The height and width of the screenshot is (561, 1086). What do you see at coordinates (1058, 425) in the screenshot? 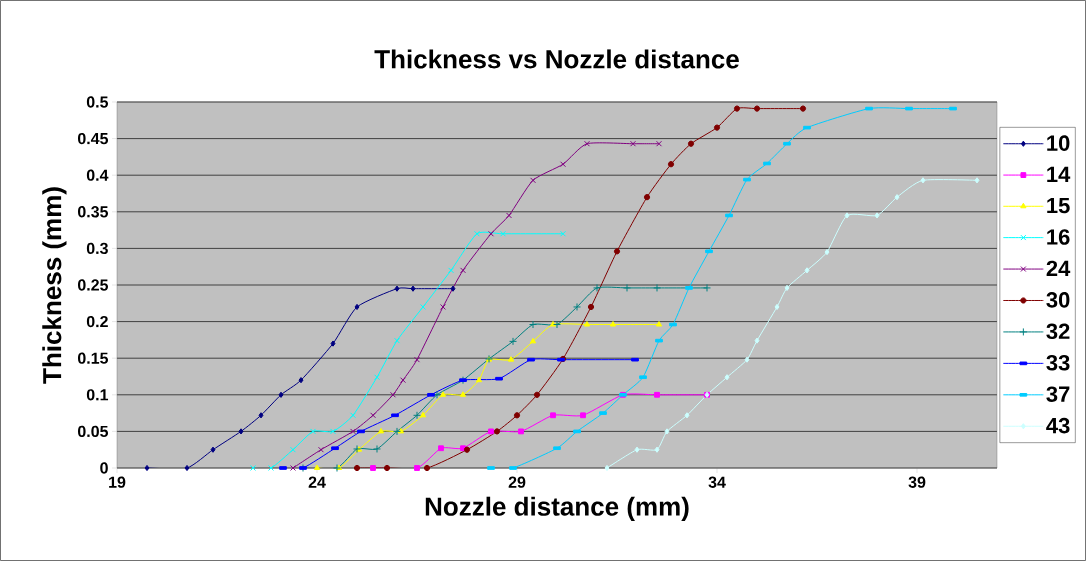
I see `legend-label: 43` at bounding box center [1058, 425].